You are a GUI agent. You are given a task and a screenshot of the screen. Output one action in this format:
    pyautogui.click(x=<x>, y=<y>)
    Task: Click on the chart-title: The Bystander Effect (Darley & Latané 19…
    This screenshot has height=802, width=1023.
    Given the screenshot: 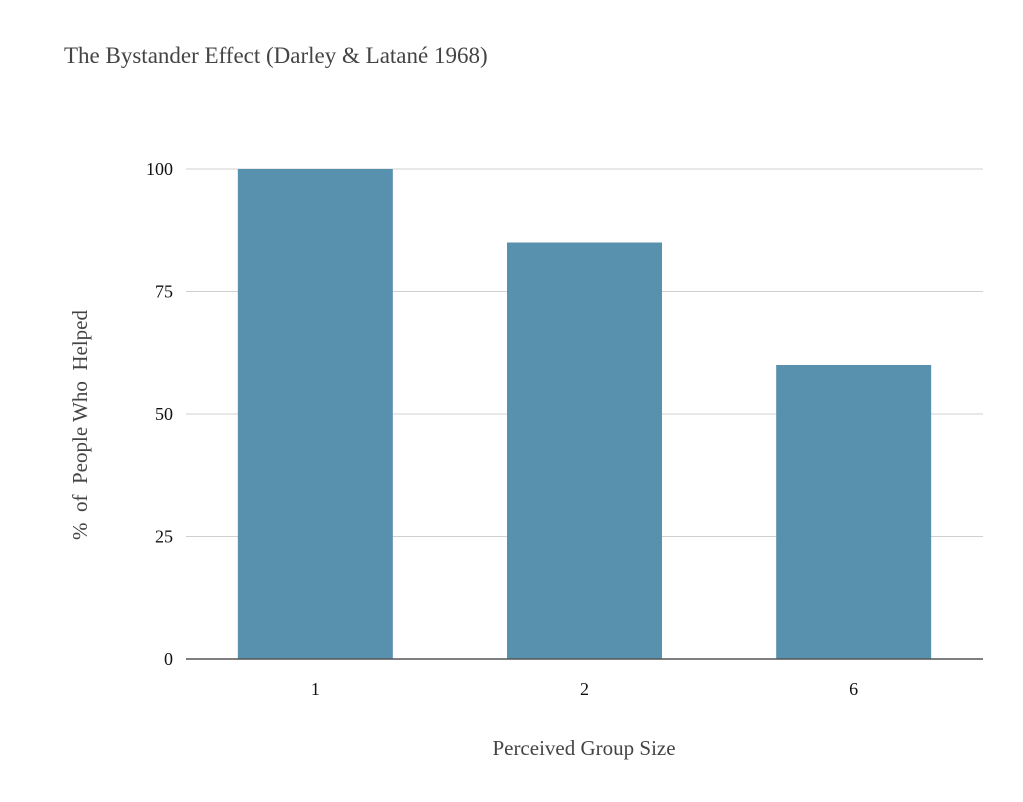 What is the action you would take?
    pyautogui.click(x=276, y=55)
    